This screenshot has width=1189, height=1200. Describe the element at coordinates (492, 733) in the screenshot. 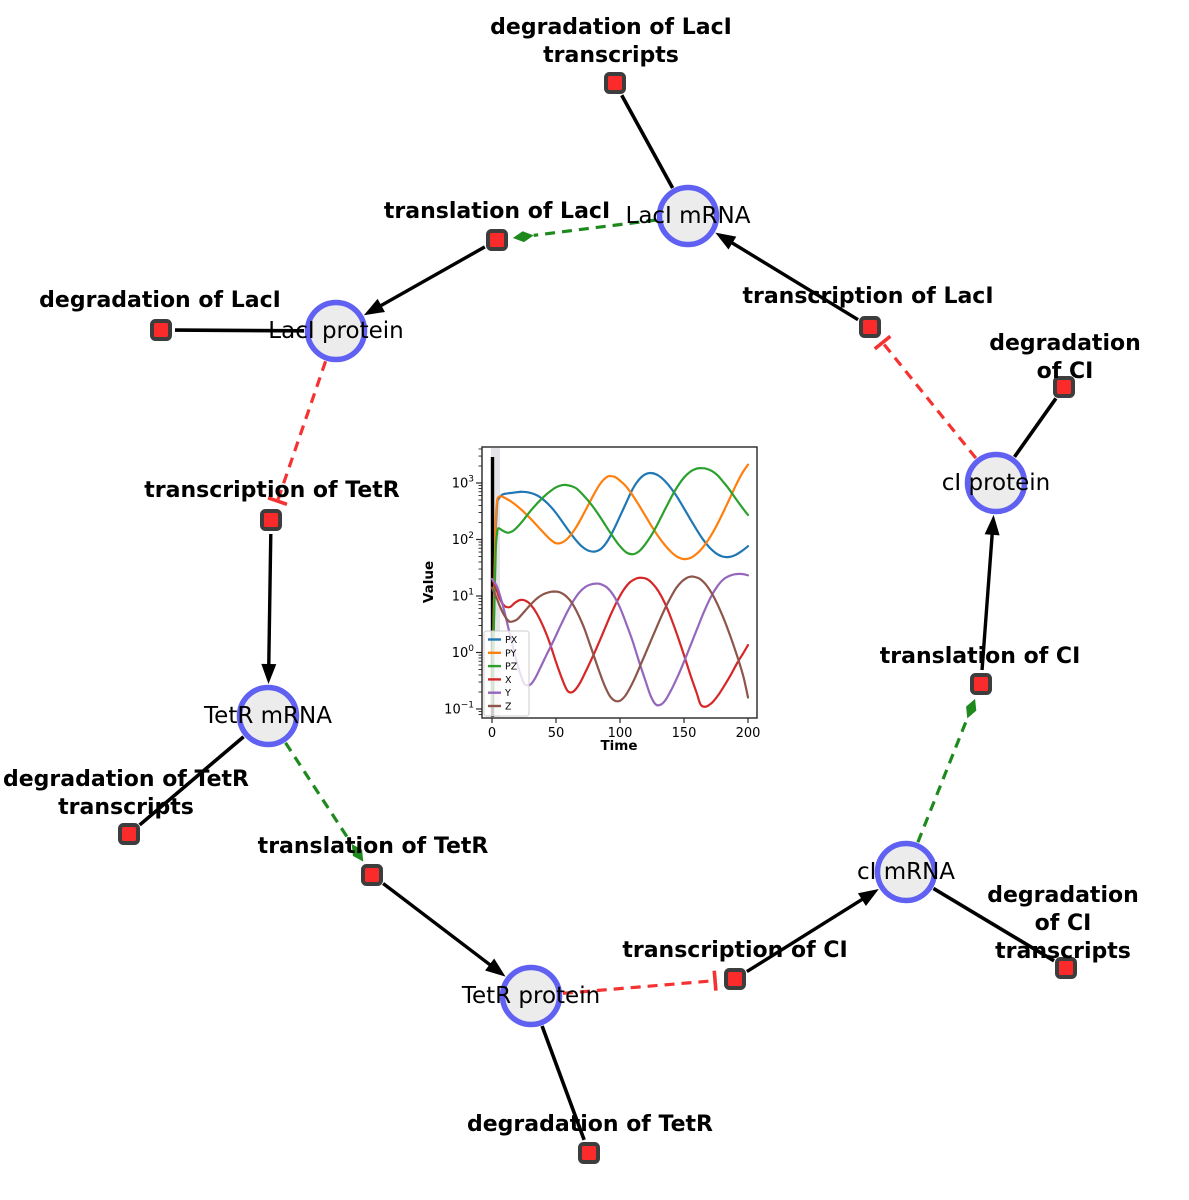

I see `x-tick-label: 0` at that location.